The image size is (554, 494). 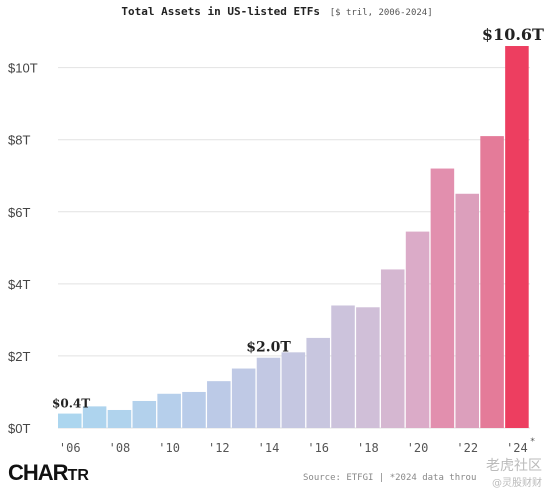 What do you see at coordinates (19, 428) in the screenshot?
I see `y-tick-label: $0T` at bounding box center [19, 428].